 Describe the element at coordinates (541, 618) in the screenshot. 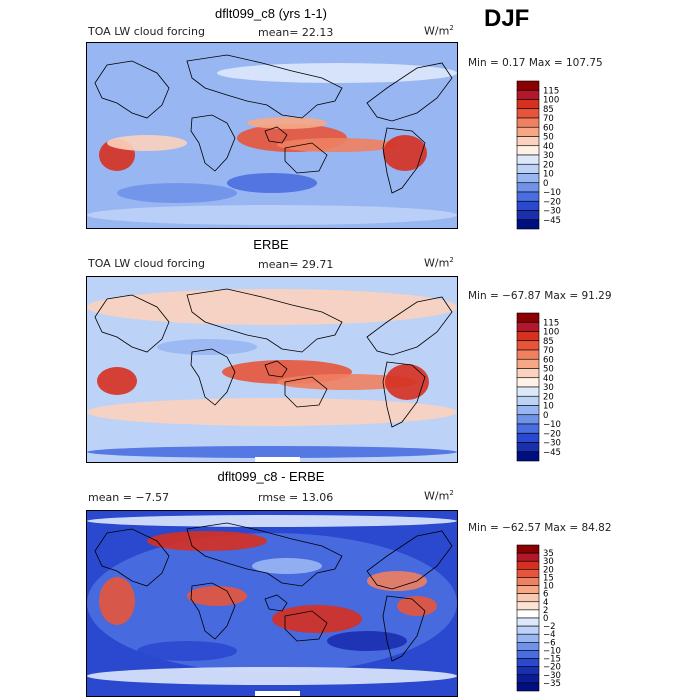

I see `panel-3-colorbar: 35 30 20 15 10 6 4 2 0 −2 −4 −6 −10 −15 −20 −30 −35` at that location.